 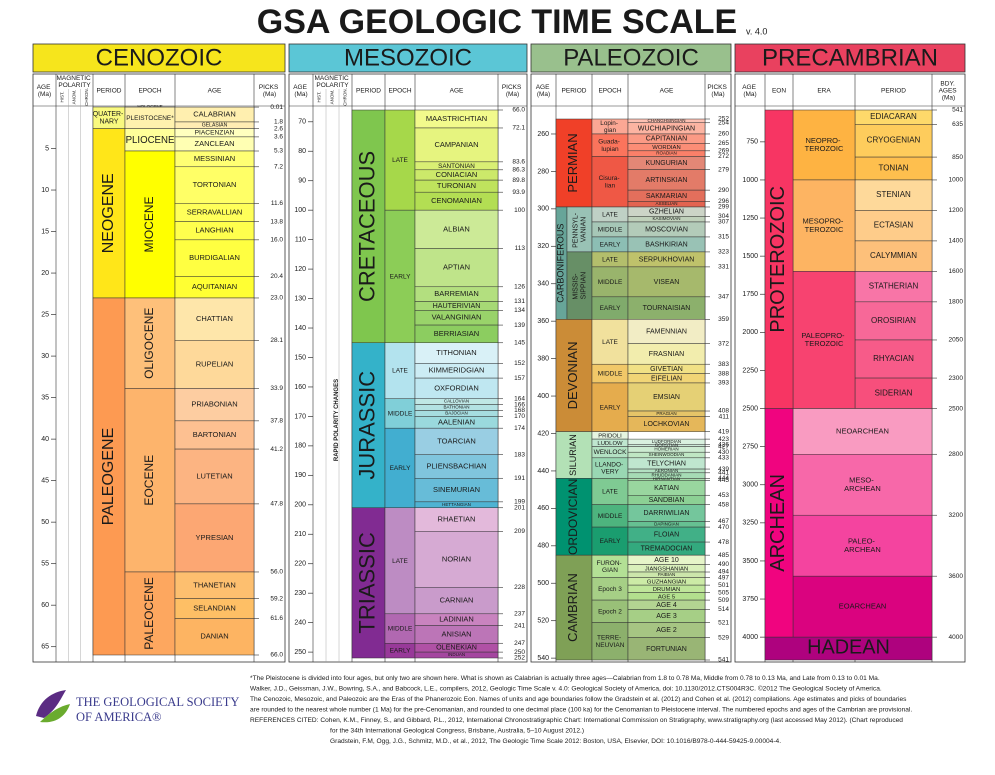 What do you see at coordinates (457, 519) in the screenshot?
I see `stage-label: RHAETIAN` at bounding box center [457, 519].